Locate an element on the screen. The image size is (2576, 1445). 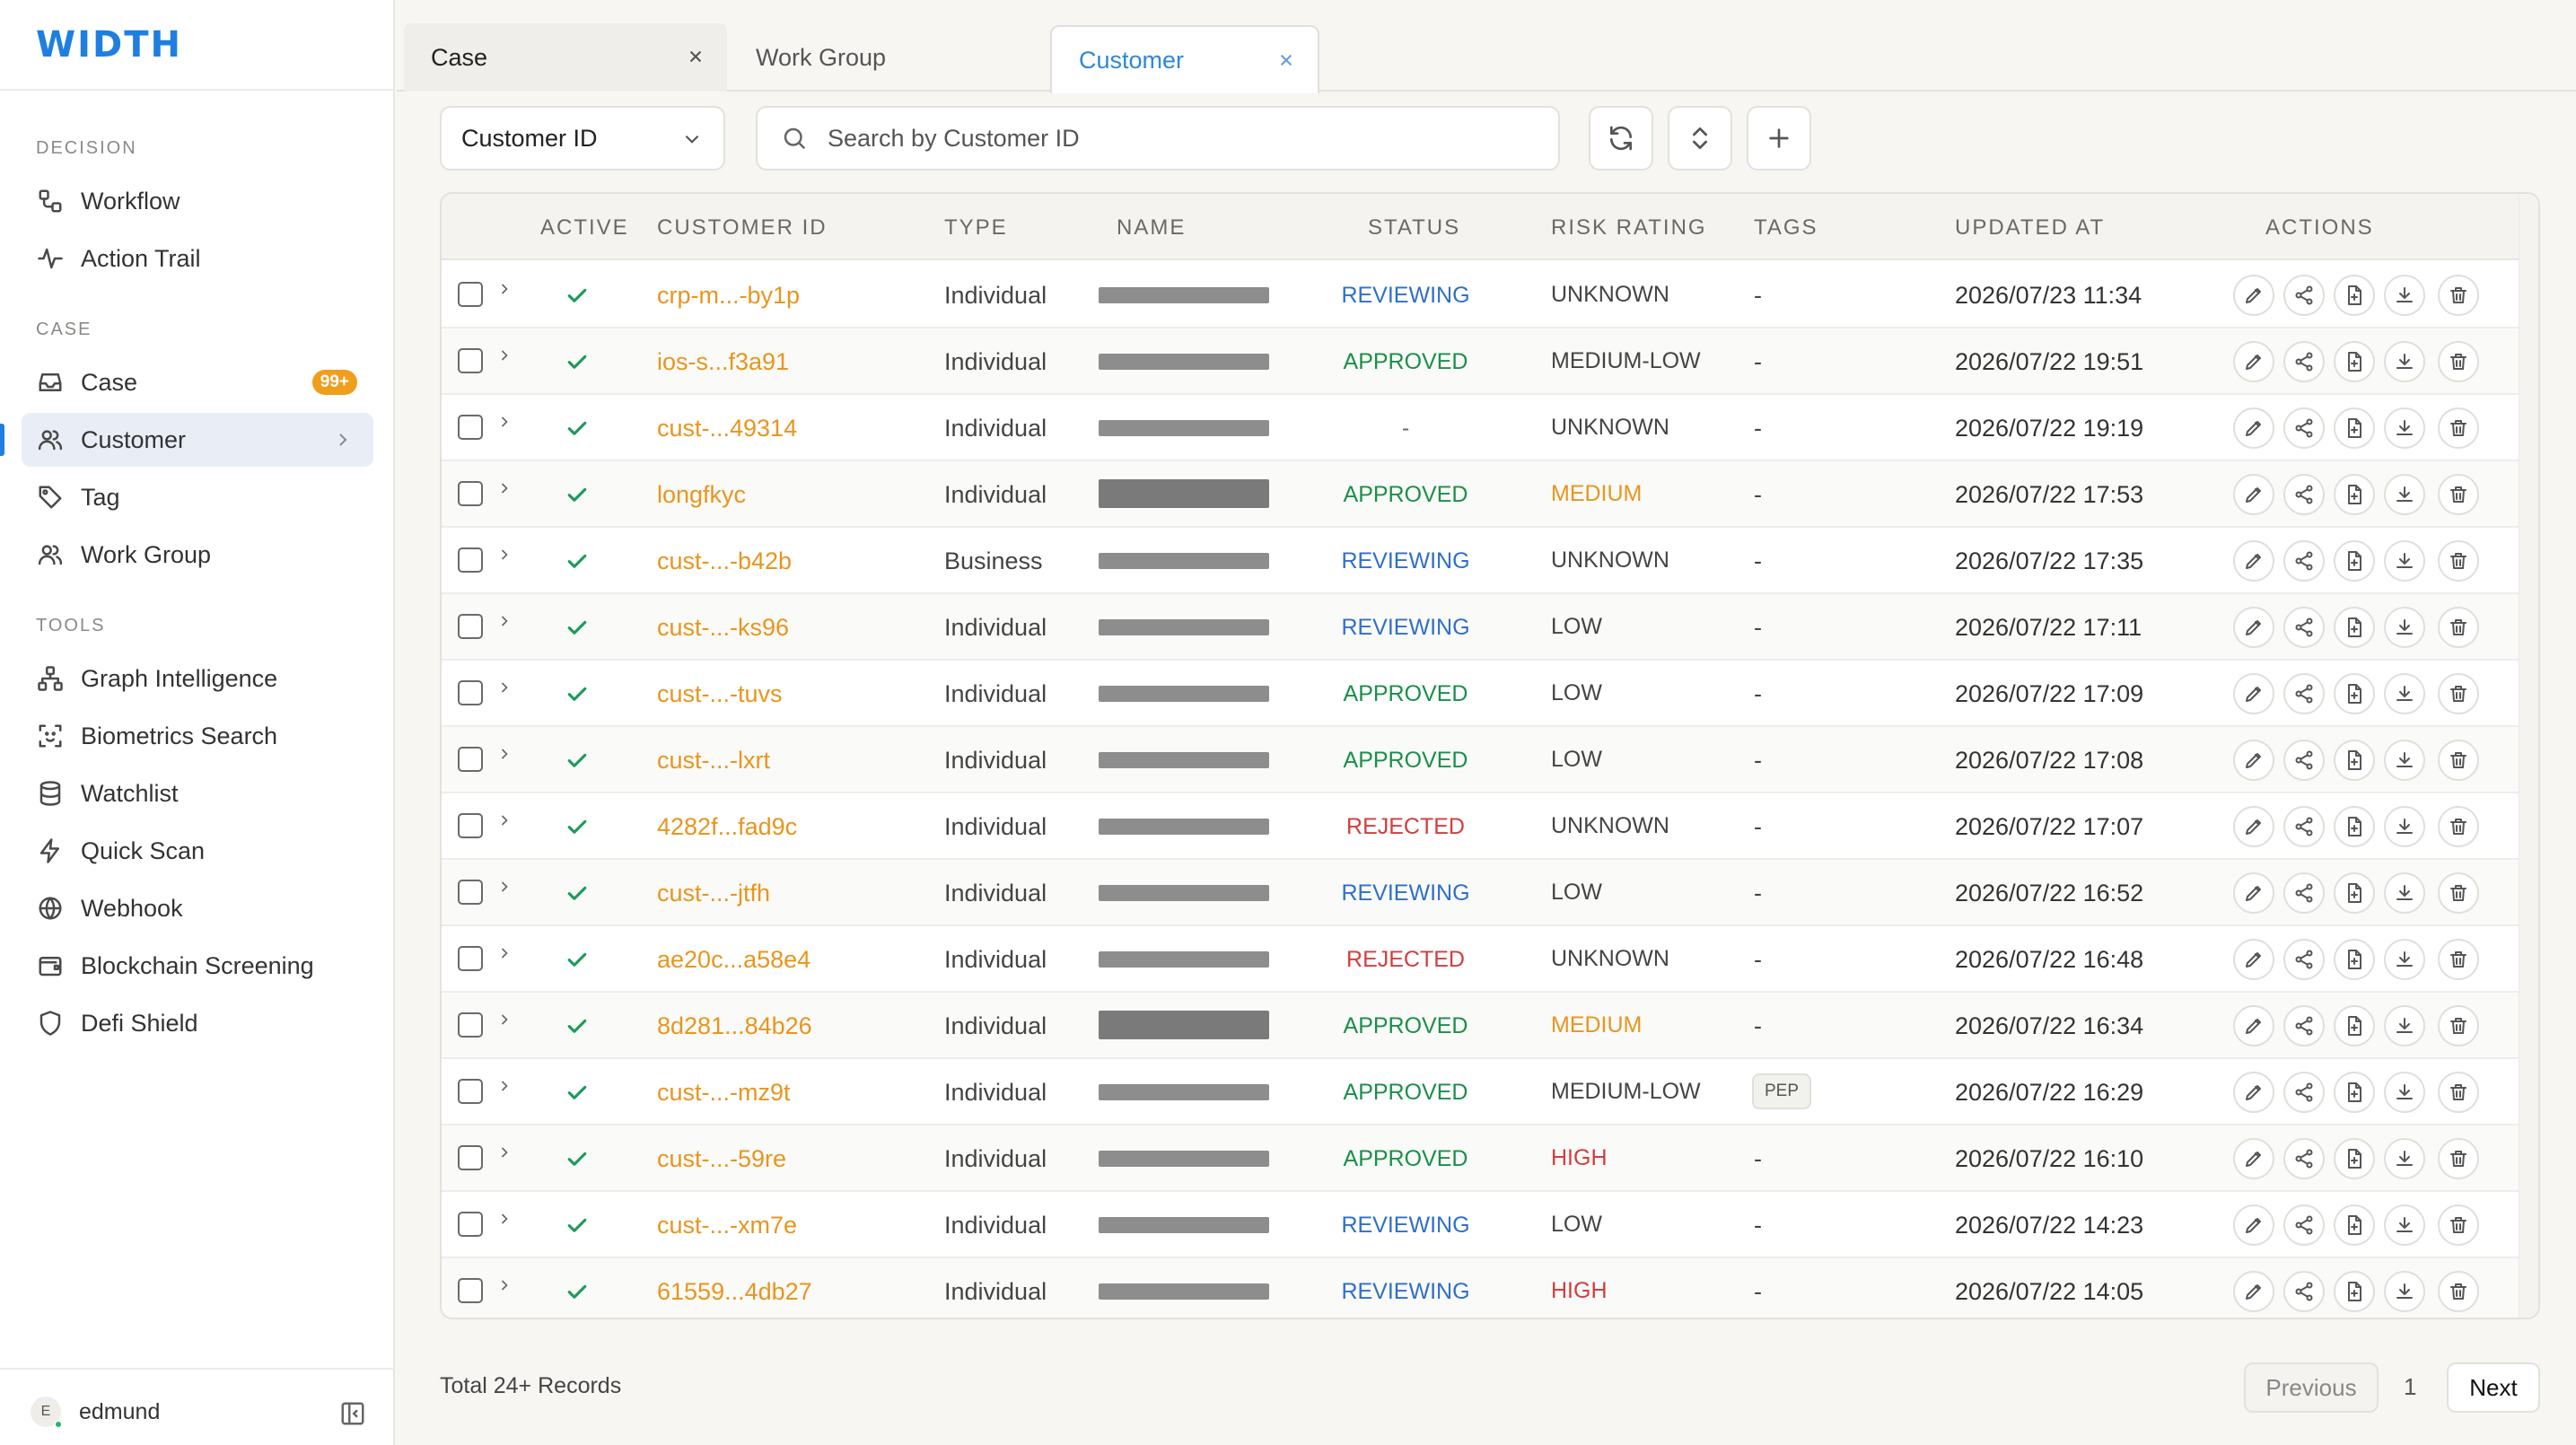
sidebar-item-case: Case 99+ is located at coordinates (197, 382).